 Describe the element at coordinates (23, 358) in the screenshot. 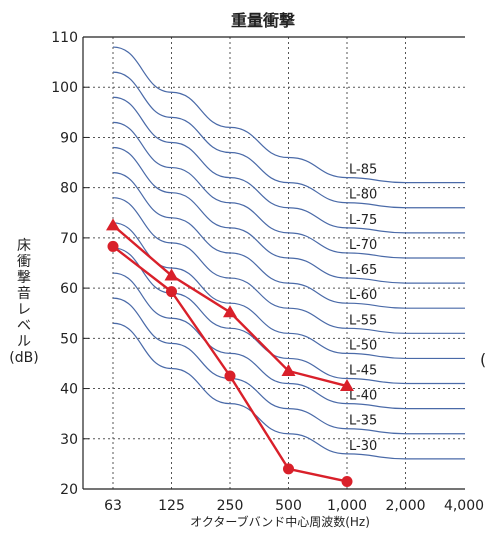

I see `y-axis-label-char: (dB)` at that location.